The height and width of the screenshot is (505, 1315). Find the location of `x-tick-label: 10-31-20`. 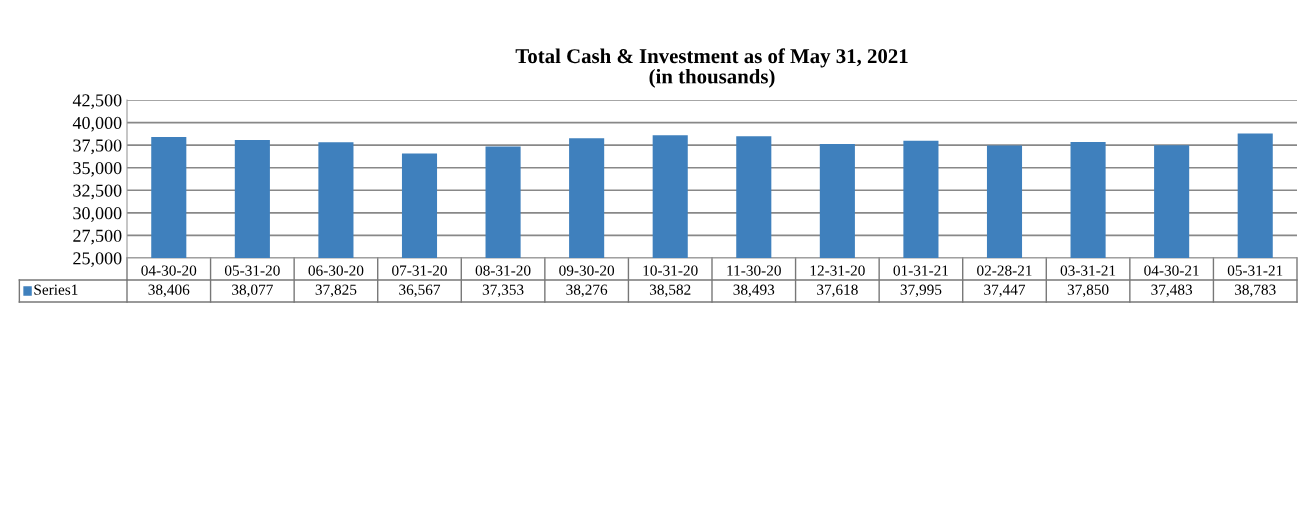

x-tick-label: 10-31-20 is located at coordinates (670, 270).